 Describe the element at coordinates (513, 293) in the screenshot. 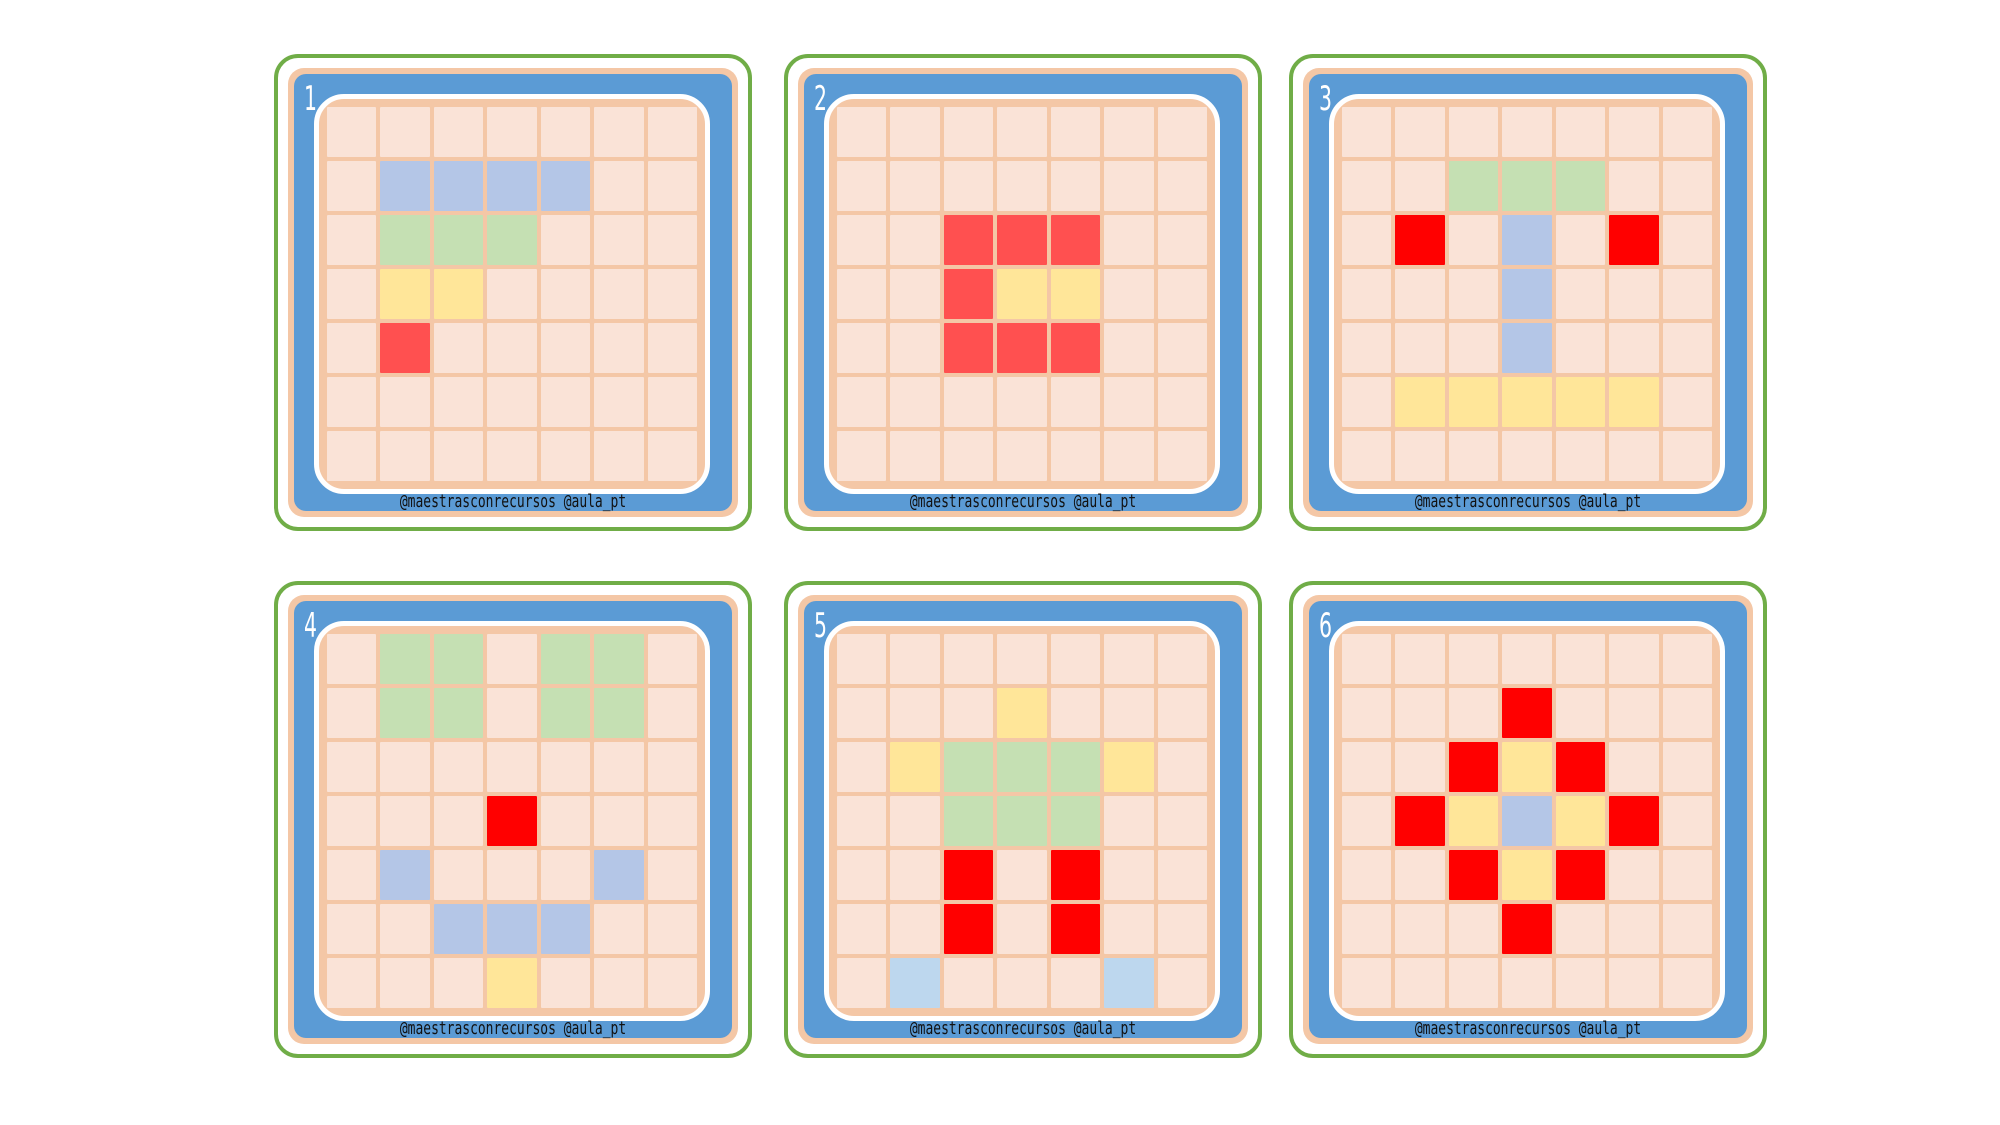

I see `card-panel: 1 @maestrasconrecursos @aula_pt` at that location.